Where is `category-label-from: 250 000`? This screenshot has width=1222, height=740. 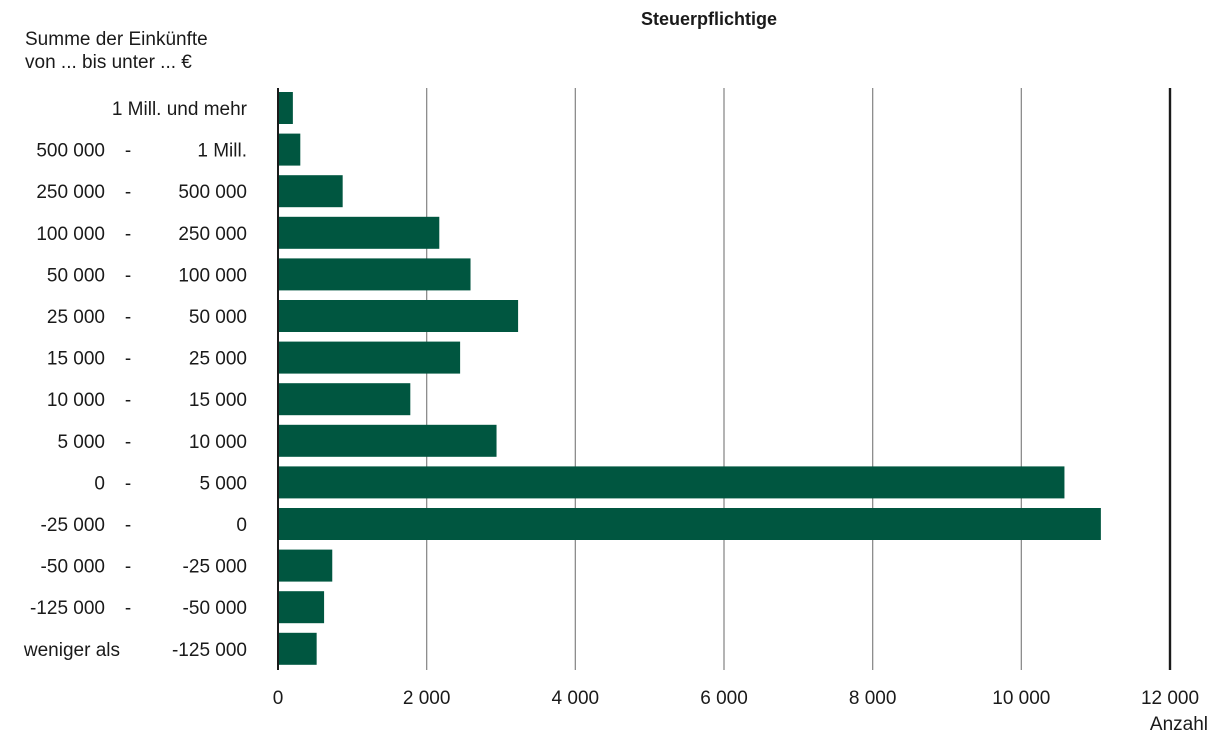 category-label-from: 250 000 is located at coordinates (70, 192).